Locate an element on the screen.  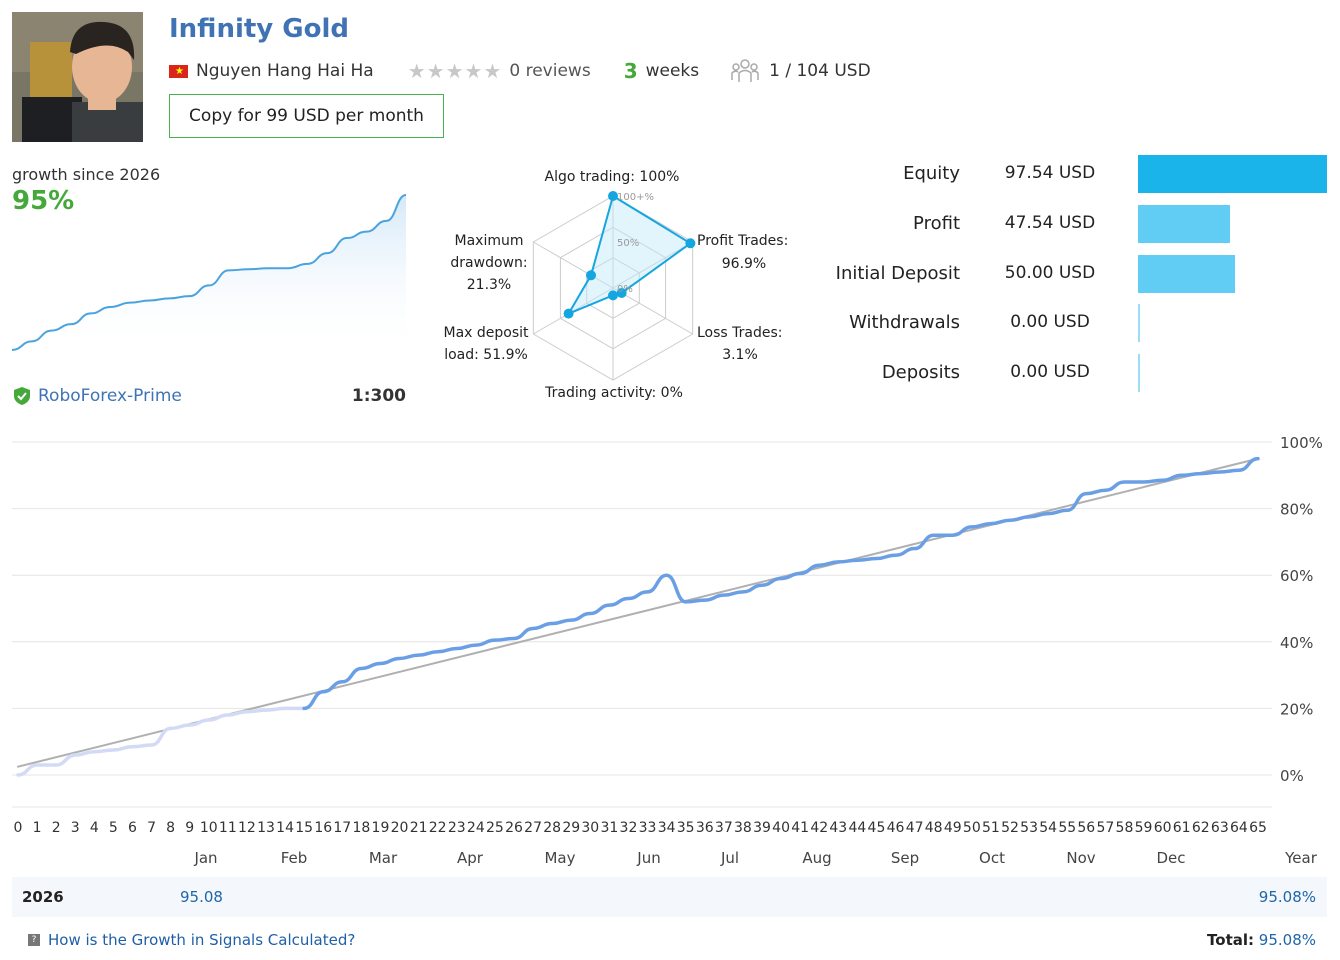
year-row is located at coordinates (669, 897).